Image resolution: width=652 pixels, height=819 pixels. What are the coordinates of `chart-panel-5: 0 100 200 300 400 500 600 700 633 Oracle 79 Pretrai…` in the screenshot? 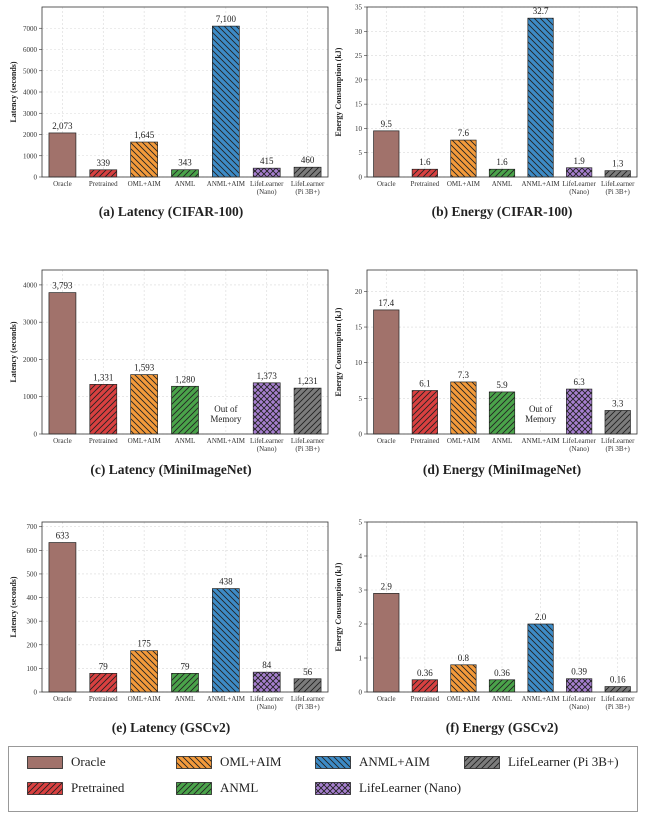 It's located at (169, 628).